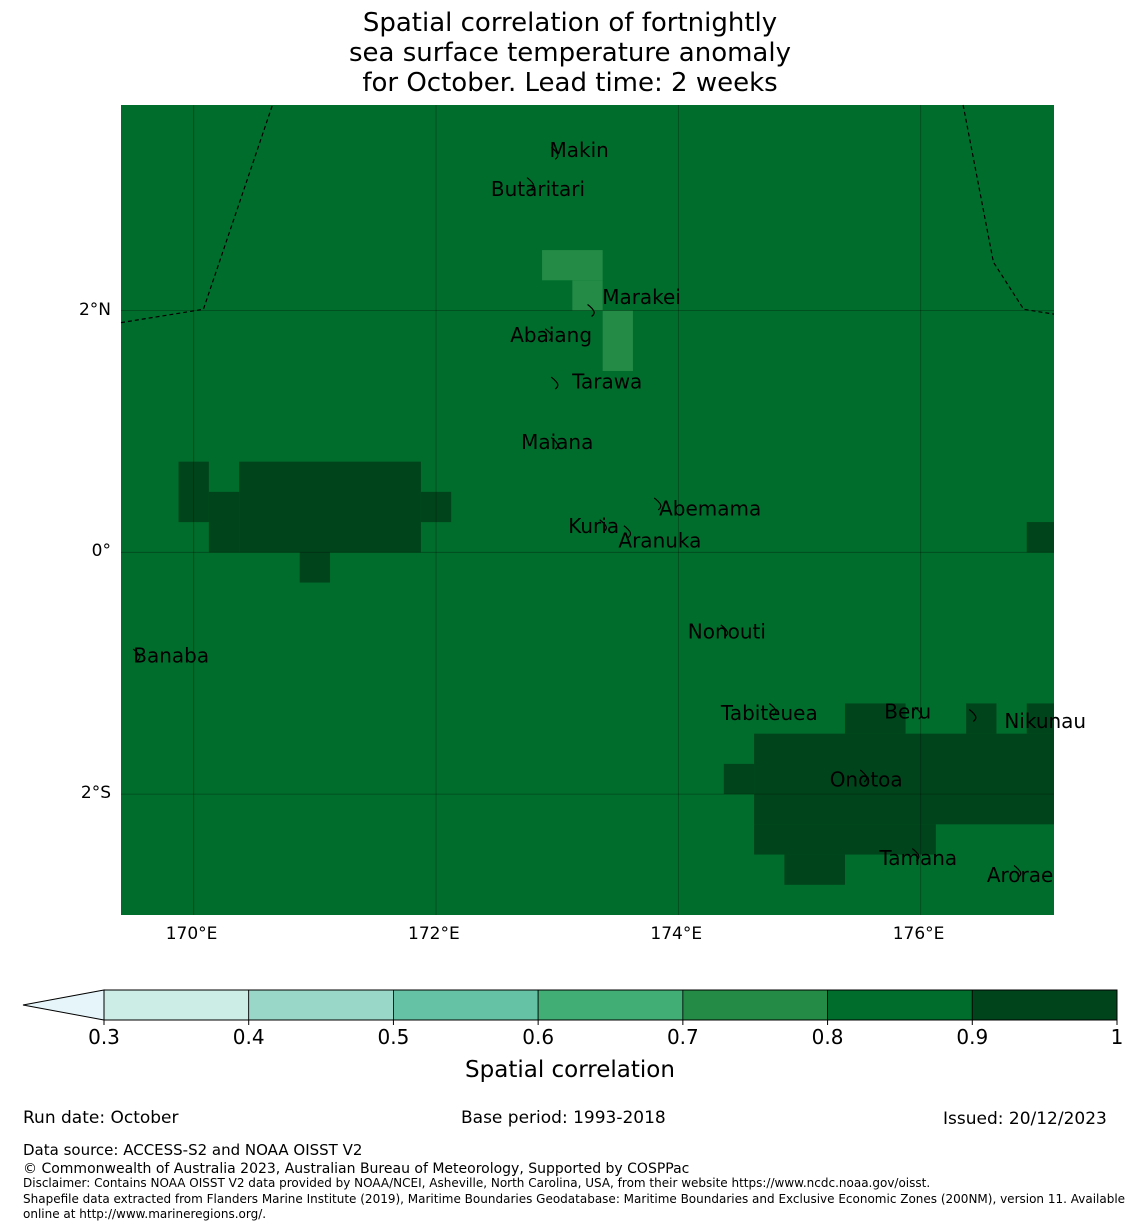 The height and width of the screenshot is (1230, 1140). I want to click on issued-date: Issued: 20/12/2023, so click(1025, 1119).